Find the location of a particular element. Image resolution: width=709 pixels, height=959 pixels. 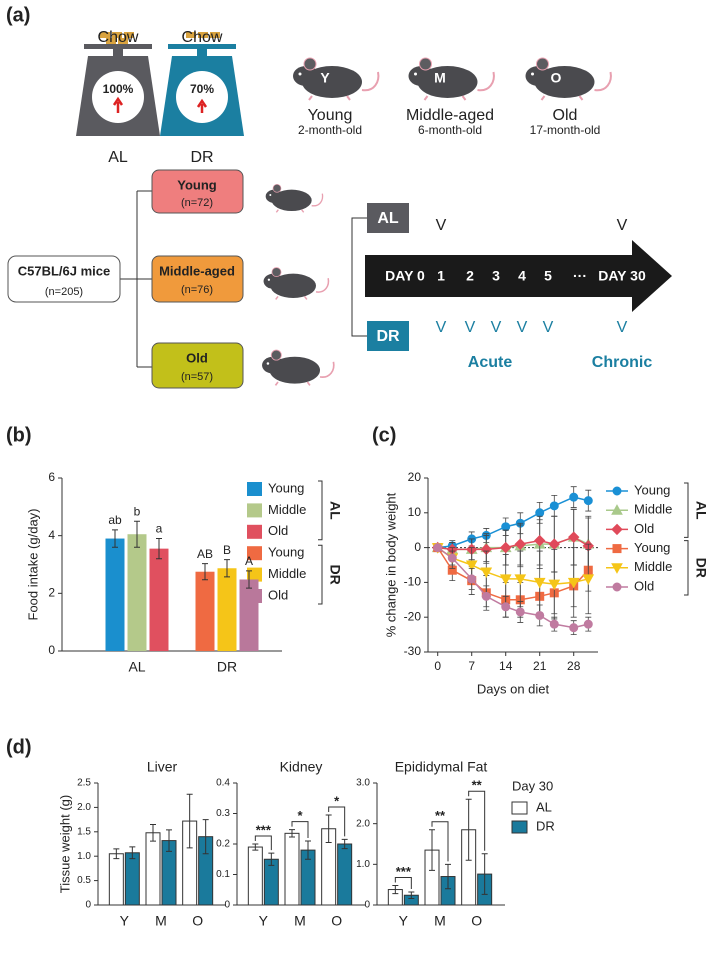

panel-label: (c) is located at coordinates (384, 435).